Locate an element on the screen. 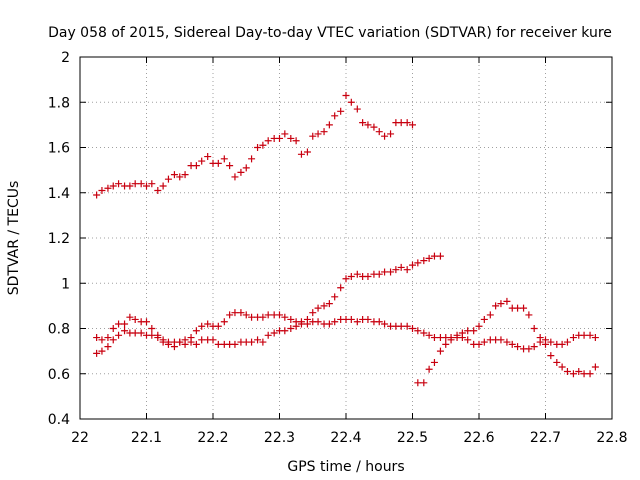 Image resolution: width=640 pixels, height=480 pixels. y-tick-labels: 0.4 0.6 0.8 1 1.2 1.4 1.6 1.8 2 is located at coordinates (59, 239).